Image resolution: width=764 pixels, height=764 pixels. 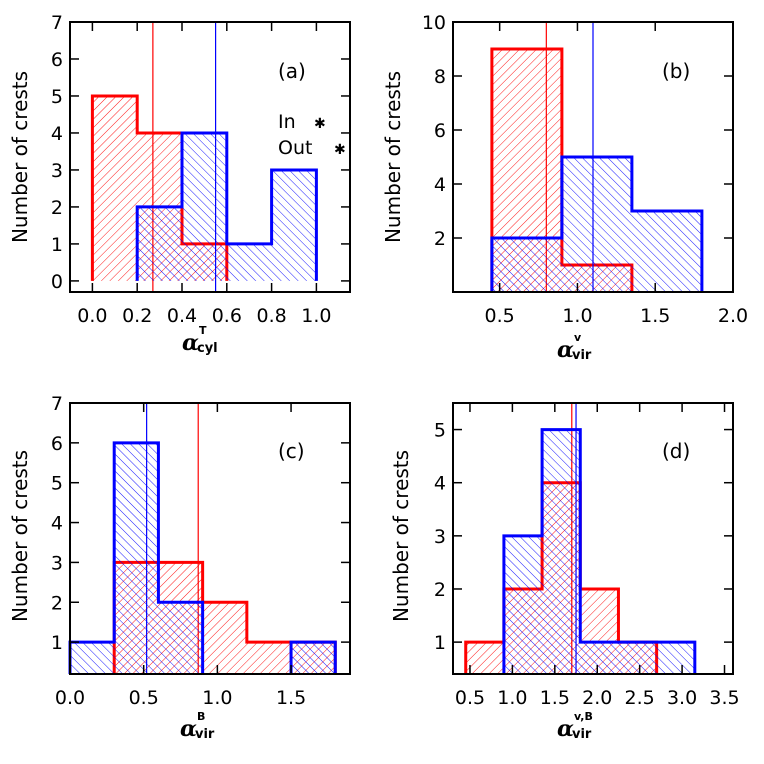 I want to click on panel-a-frame, so click(x=210, y=157).